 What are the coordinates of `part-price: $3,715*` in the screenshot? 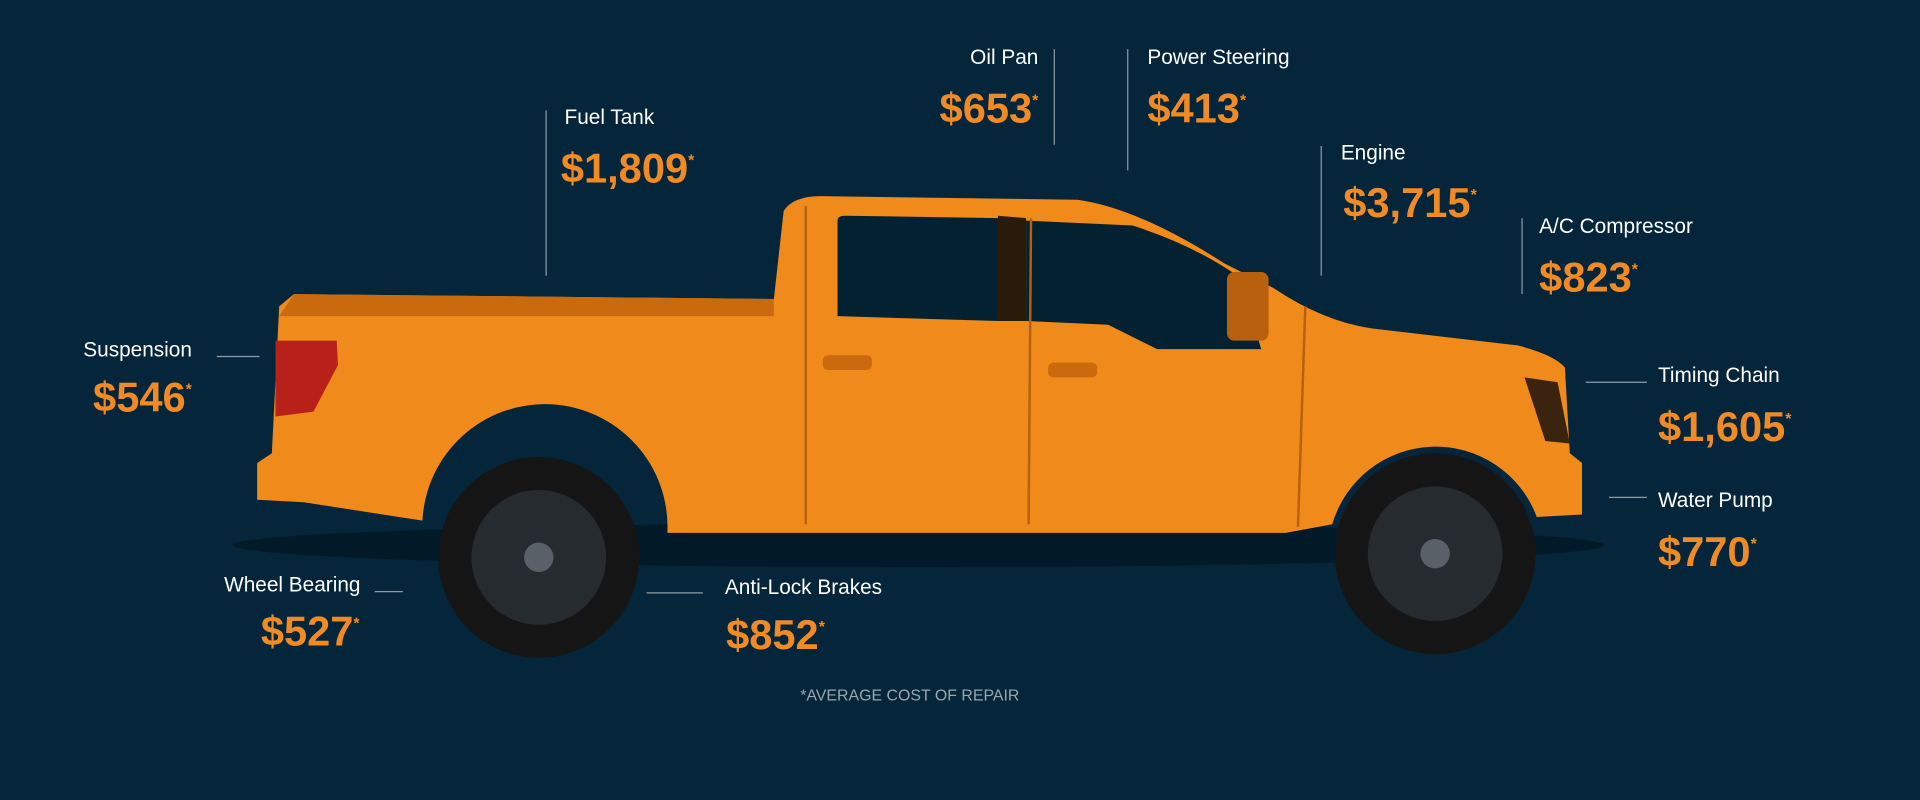 It's located at (1410, 202).